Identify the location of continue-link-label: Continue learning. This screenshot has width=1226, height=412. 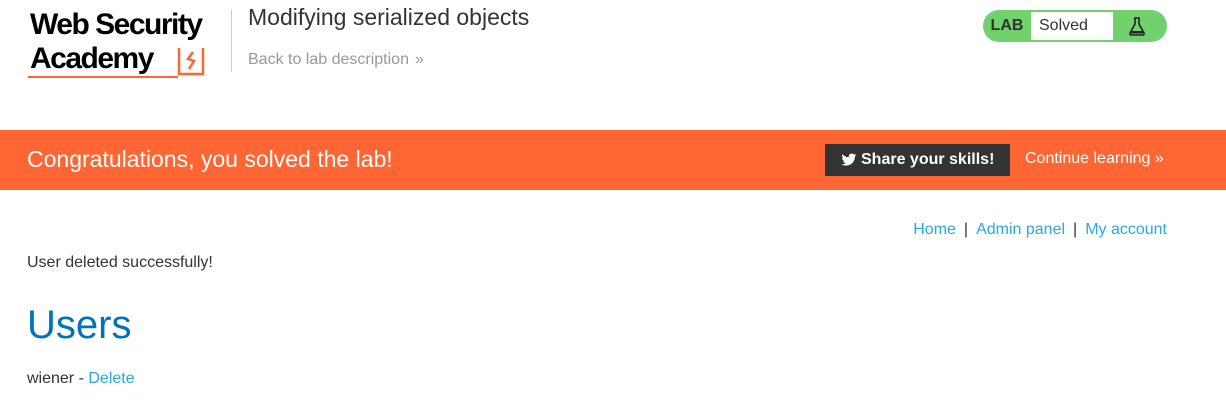
(1088, 158).